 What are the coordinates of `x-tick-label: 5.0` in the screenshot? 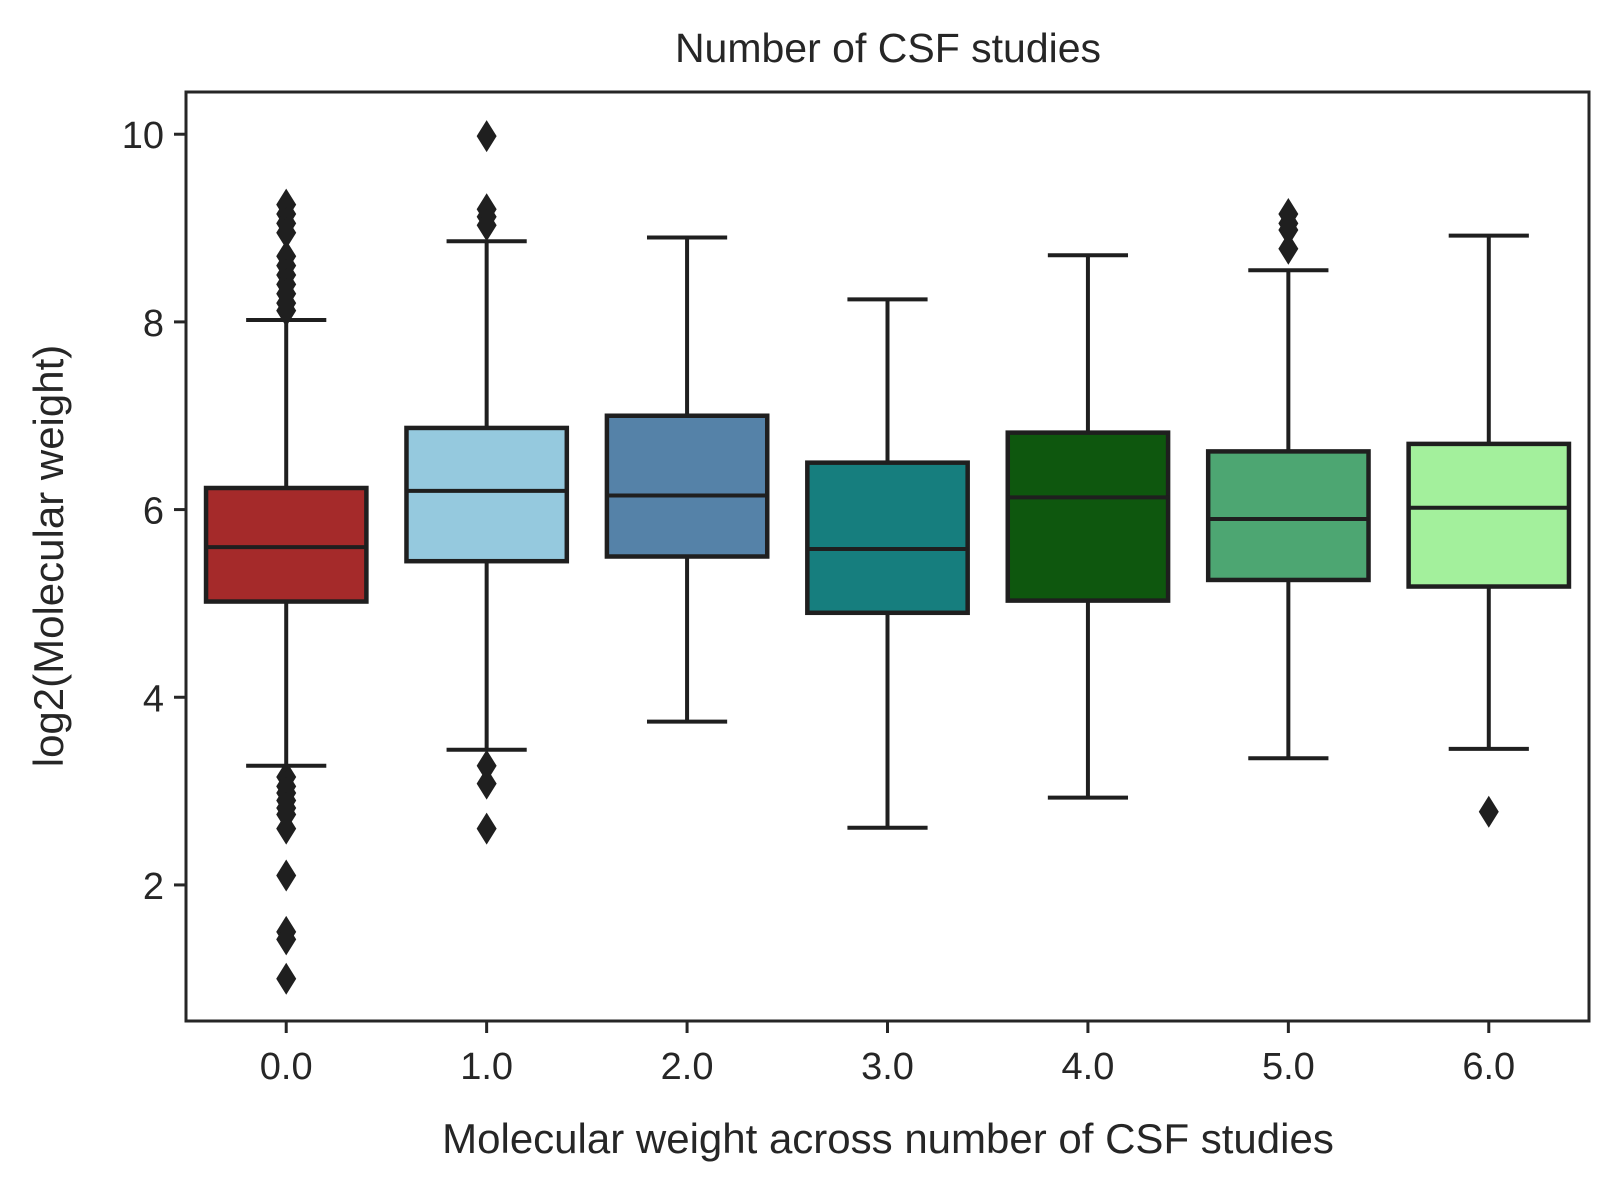 It's located at (1288, 1067).